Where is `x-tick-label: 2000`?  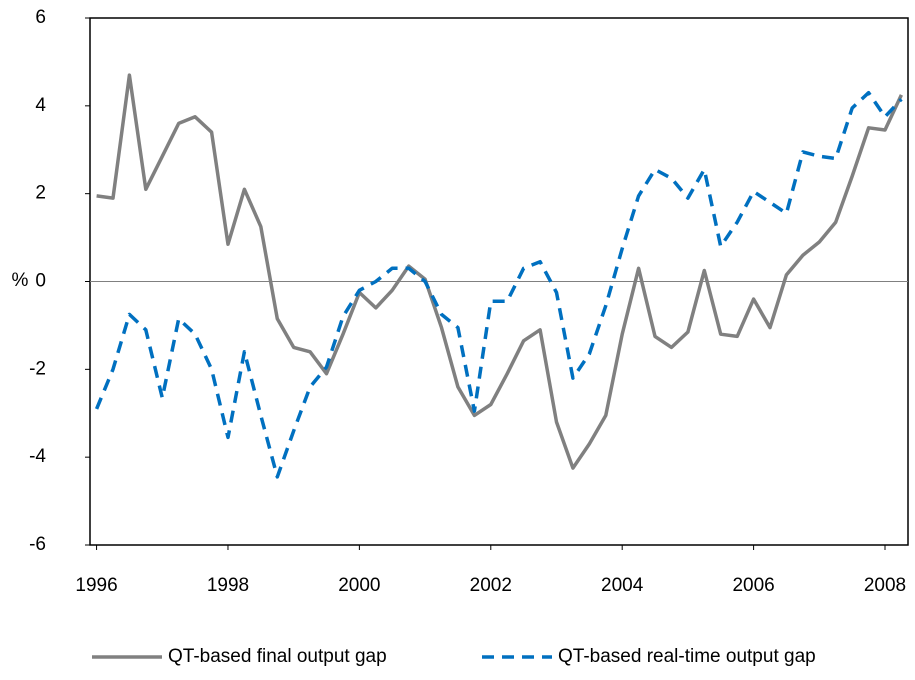
x-tick-label: 2000 is located at coordinates (359, 585).